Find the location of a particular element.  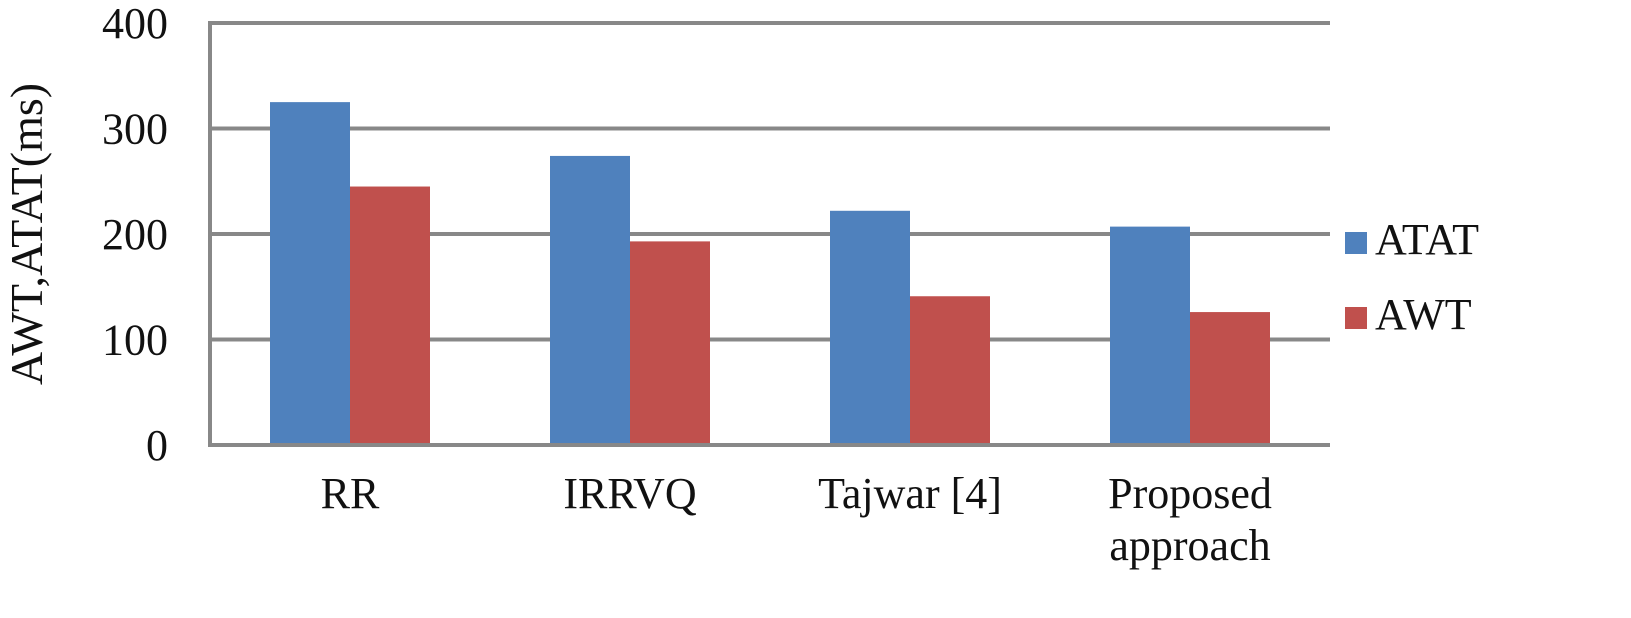

y-tick-label: 0 is located at coordinates (157, 445).